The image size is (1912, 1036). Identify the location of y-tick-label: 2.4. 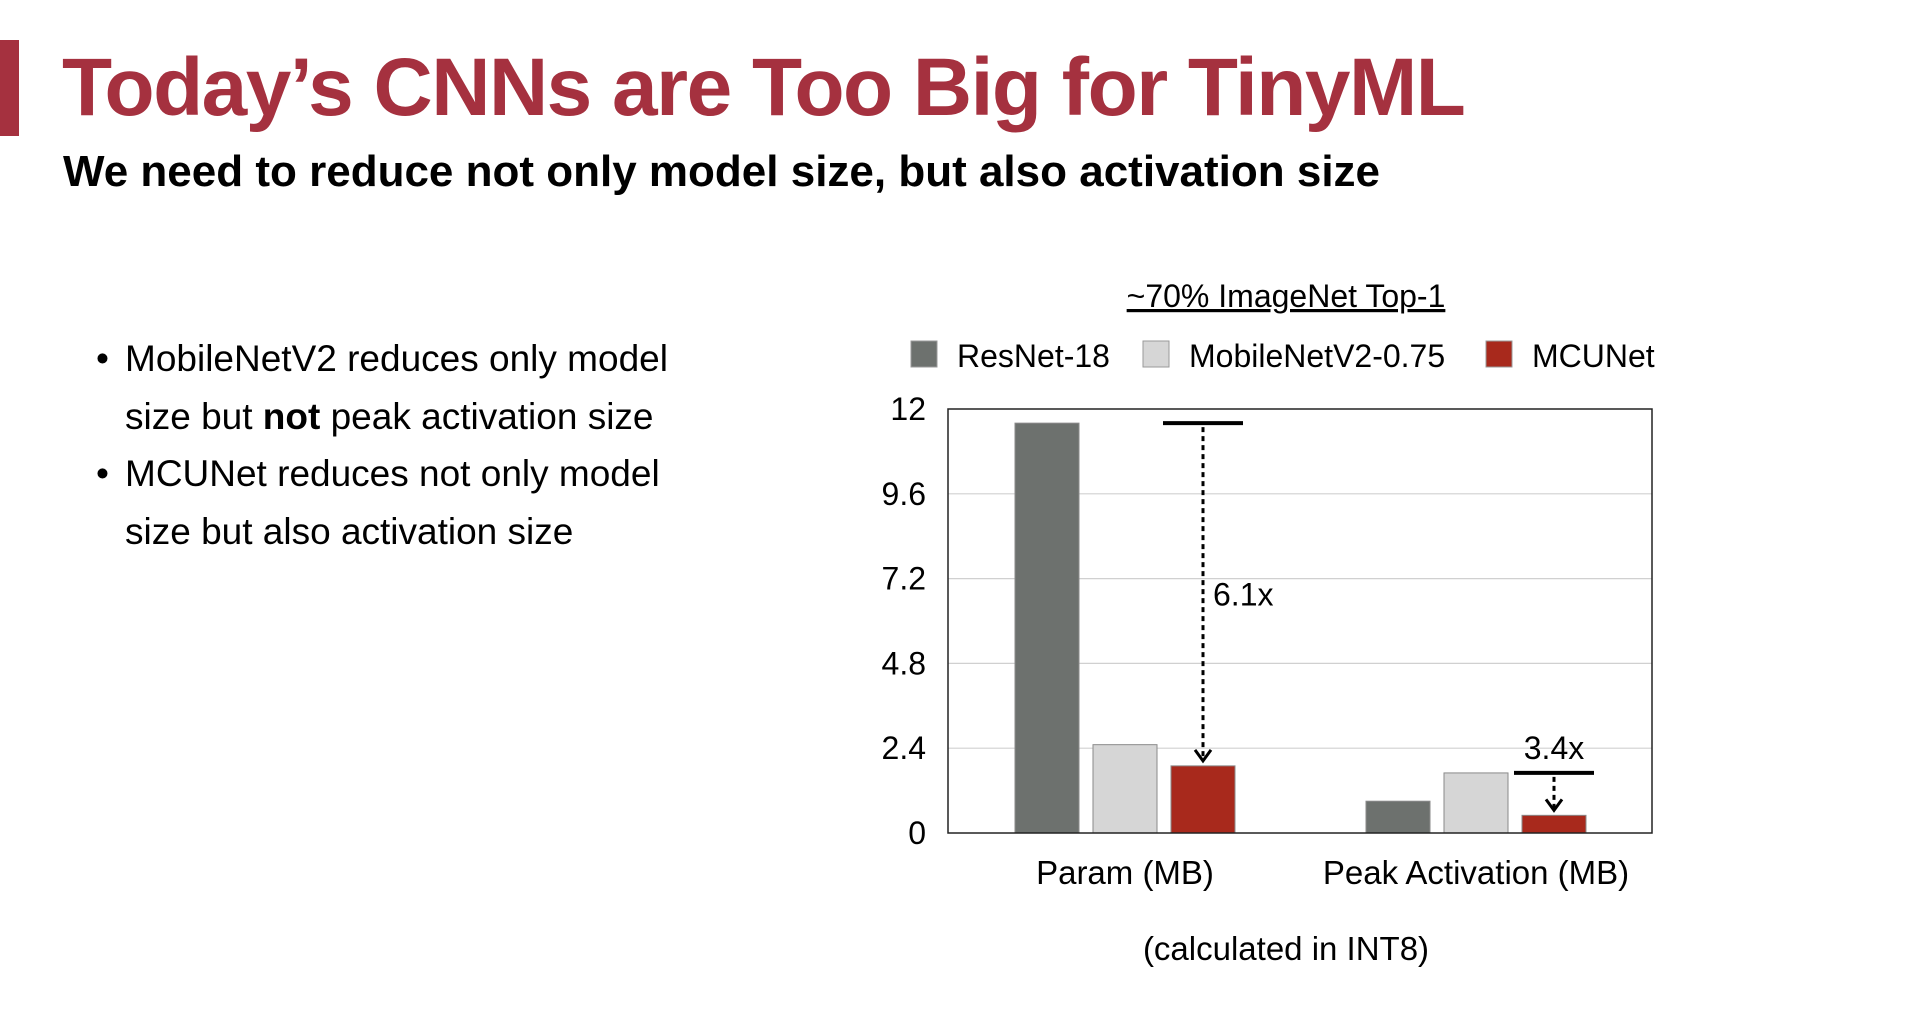
(904, 748).